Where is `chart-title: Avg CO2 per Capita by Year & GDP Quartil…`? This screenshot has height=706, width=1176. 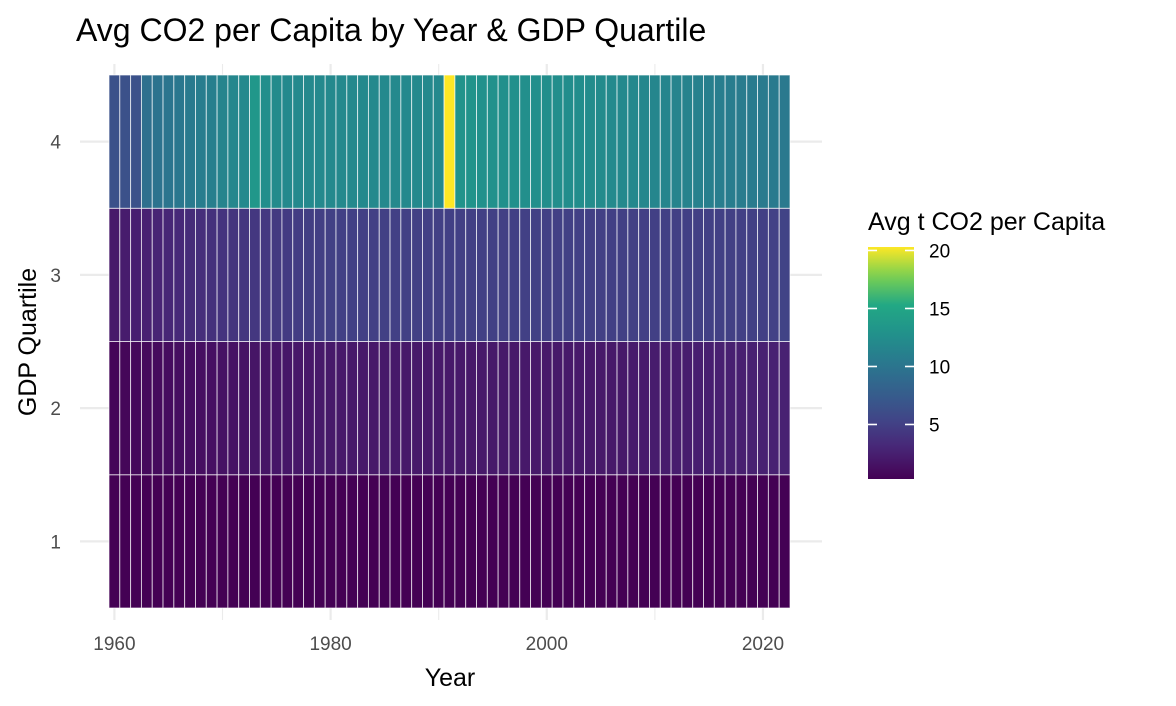
chart-title: Avg CO2 per Capita by Year & GDP Quartil… is located at coordinates (391, 30).